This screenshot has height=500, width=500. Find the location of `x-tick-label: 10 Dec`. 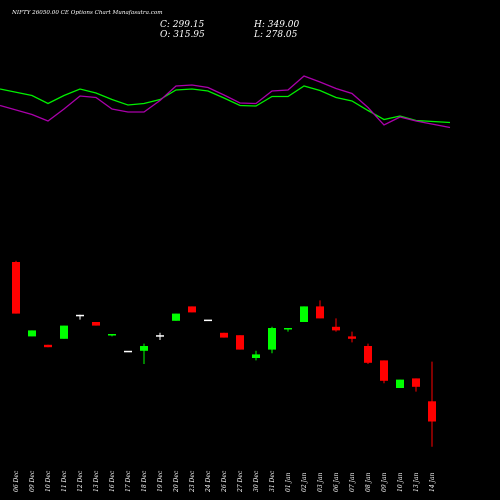

x-tick-label: 10 Dec is located at coordinates (48, 481).